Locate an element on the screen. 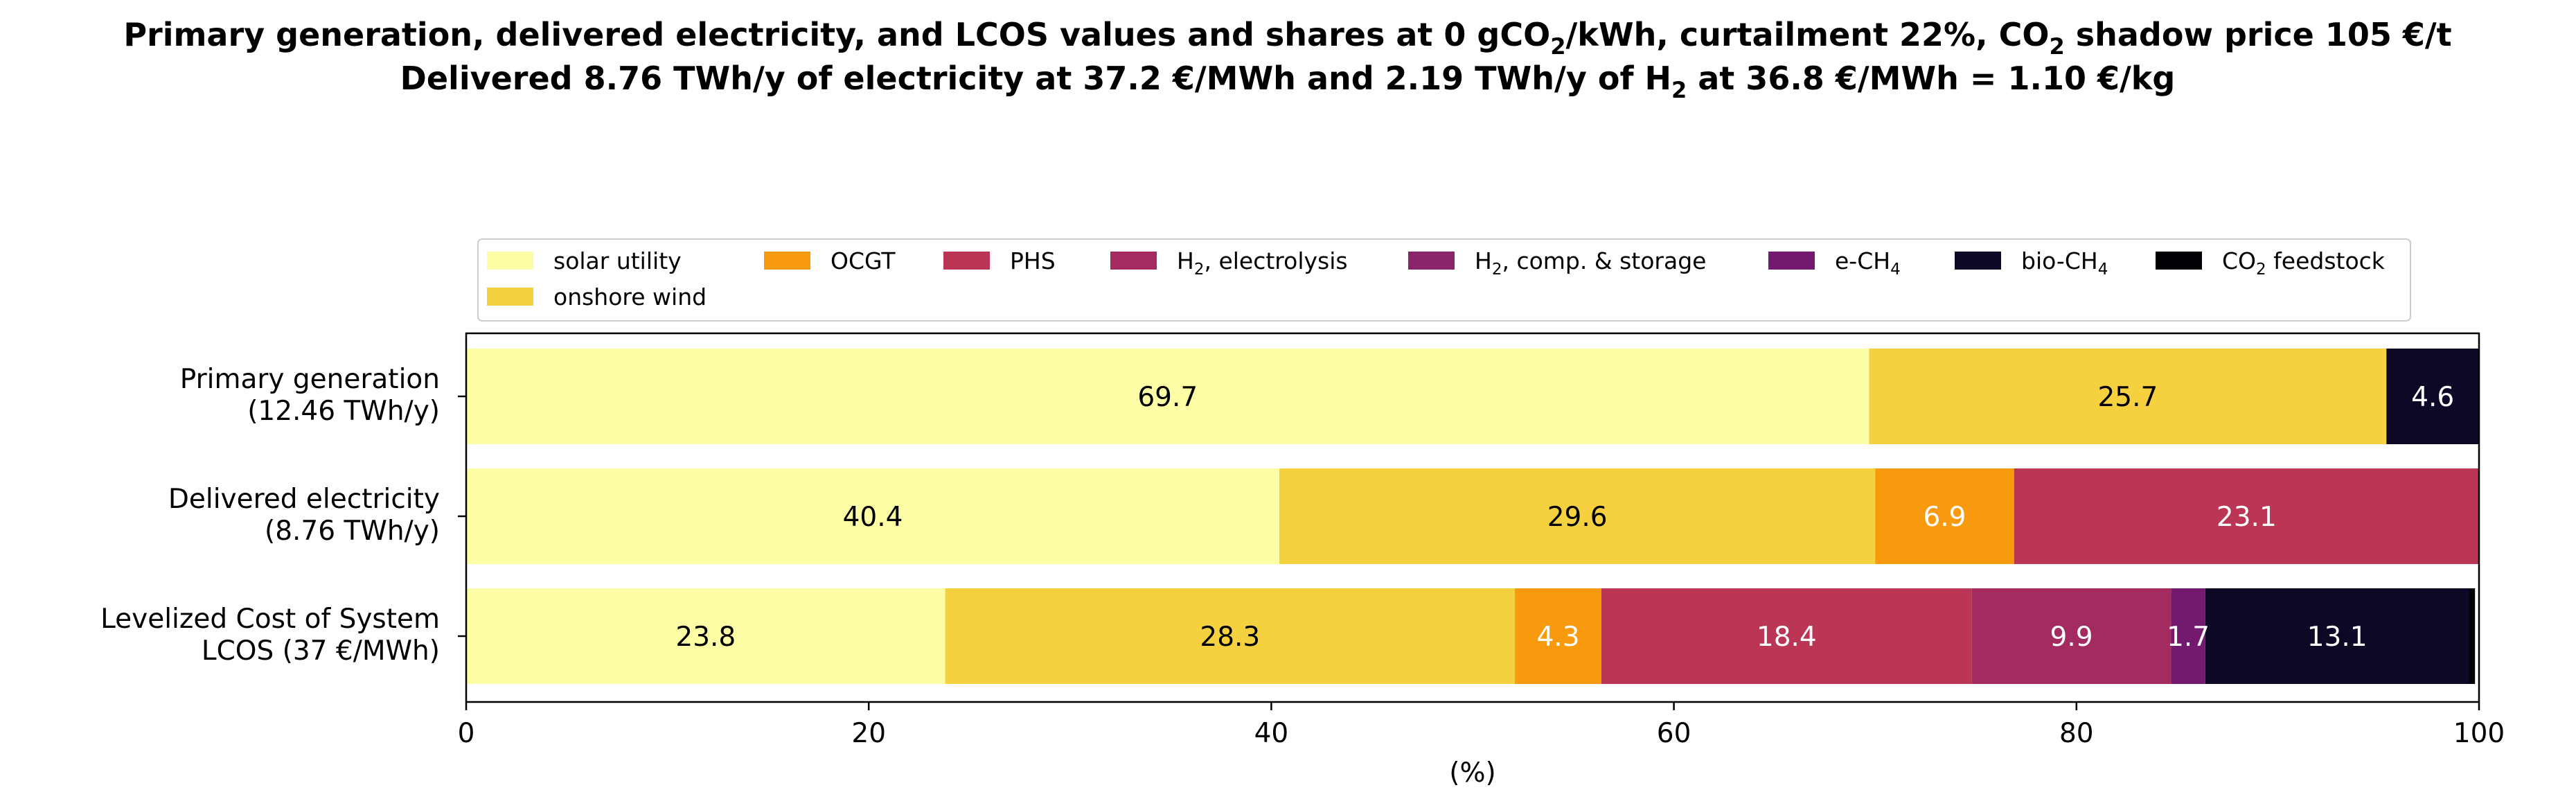 The image size is (2576, 808). legend-entry-2: onshore wind is located at coordinates (630, 296).